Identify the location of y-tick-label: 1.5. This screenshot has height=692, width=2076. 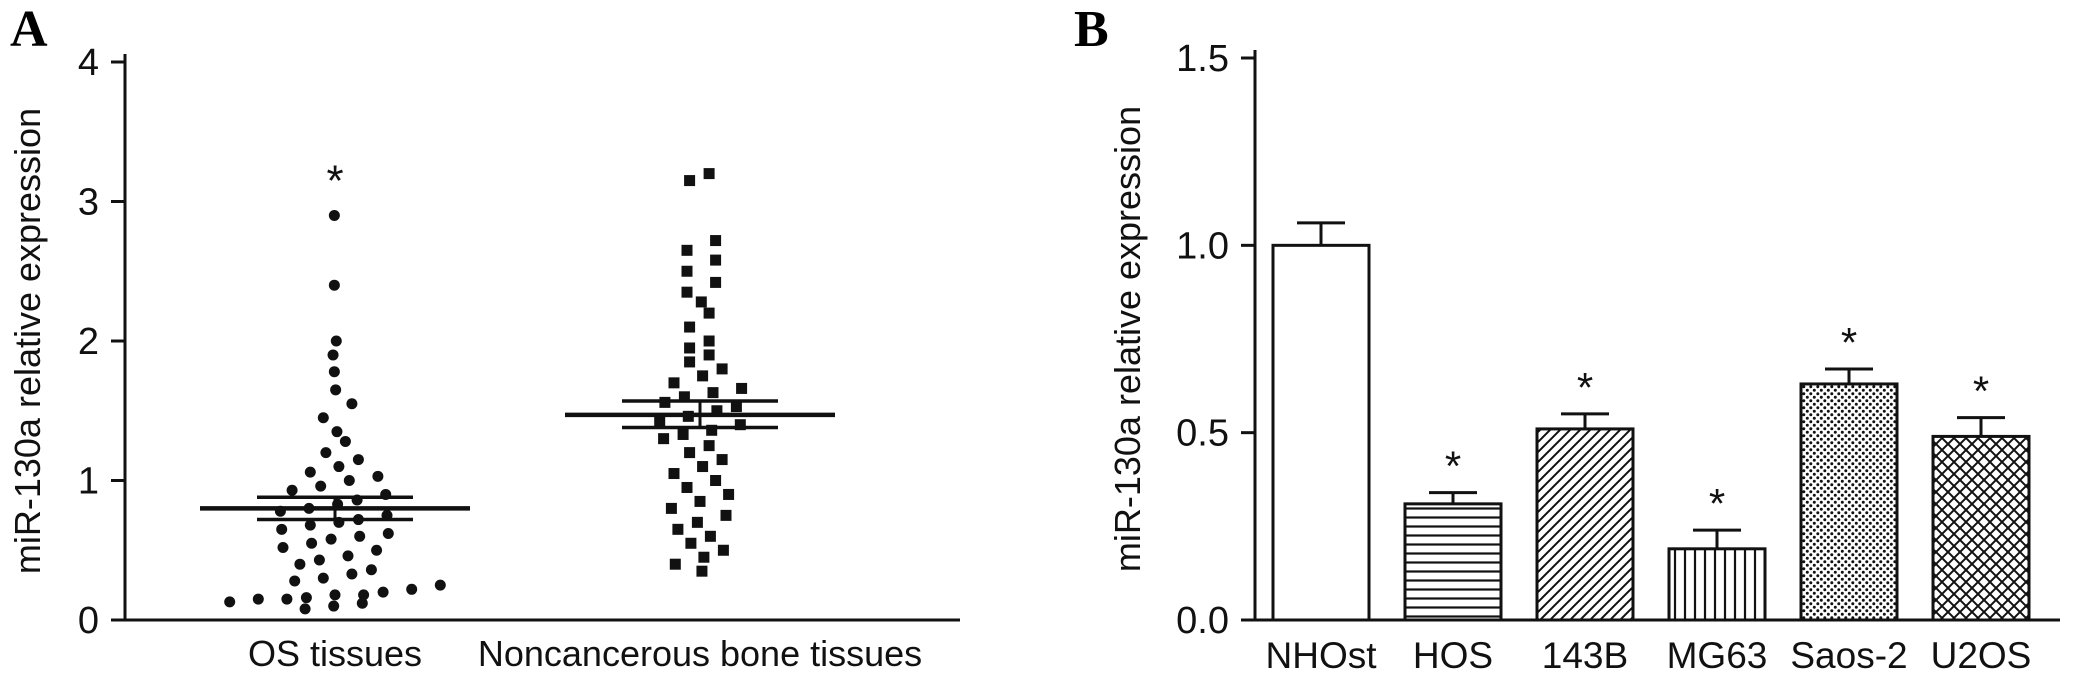
(1202, 59).